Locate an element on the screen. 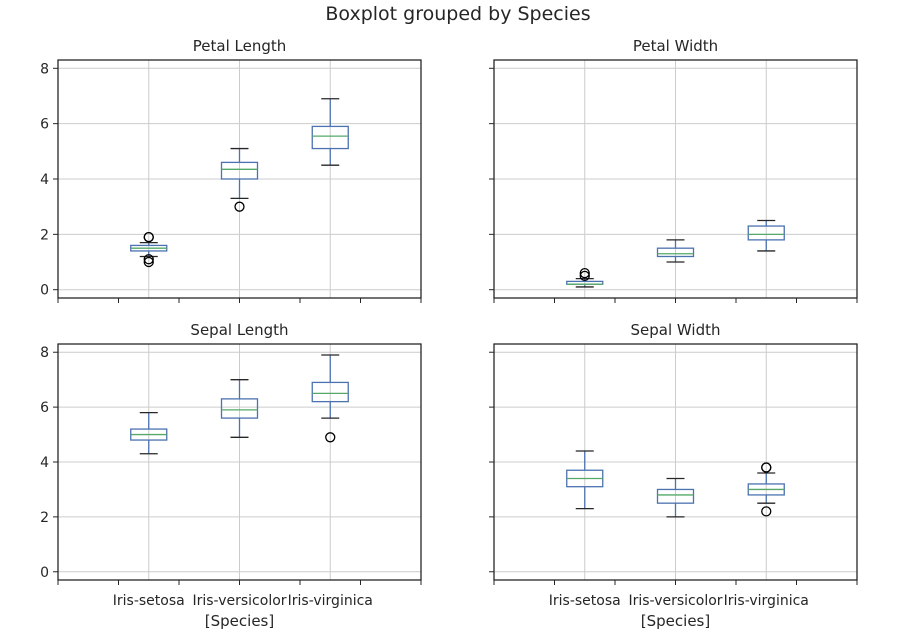 The image size is (900, 638). figure-title: Boxplot grouped by Species is located at coordinates (457, 14).